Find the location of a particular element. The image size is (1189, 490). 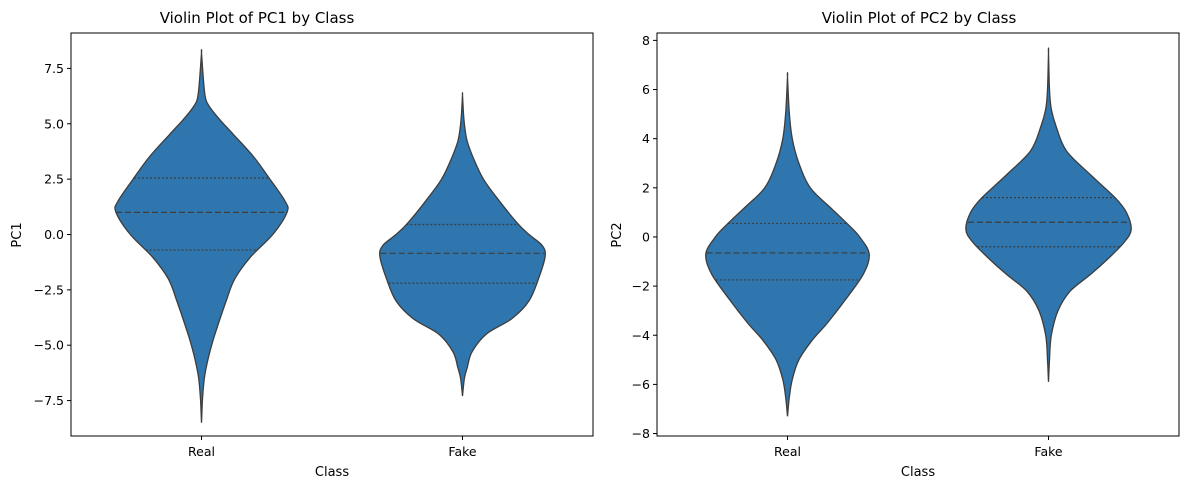

y-tick-label: −5.0 is located at coordinates (49, 345).